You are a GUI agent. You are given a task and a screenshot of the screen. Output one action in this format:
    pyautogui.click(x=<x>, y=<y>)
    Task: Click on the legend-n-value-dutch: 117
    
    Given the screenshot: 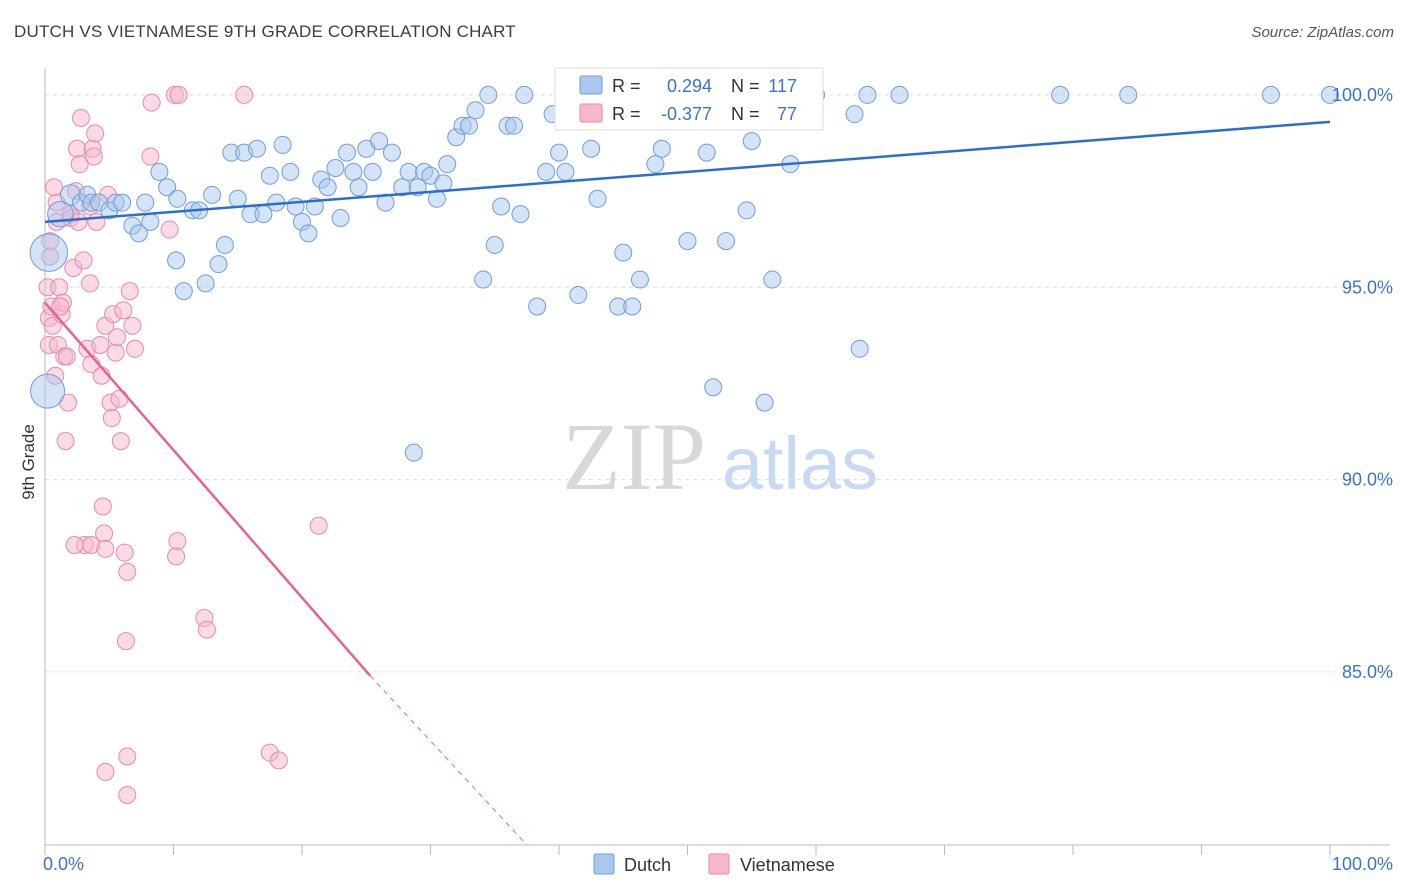 What is the action you would take?
    pyautogui.click(x=782, y=86)
    